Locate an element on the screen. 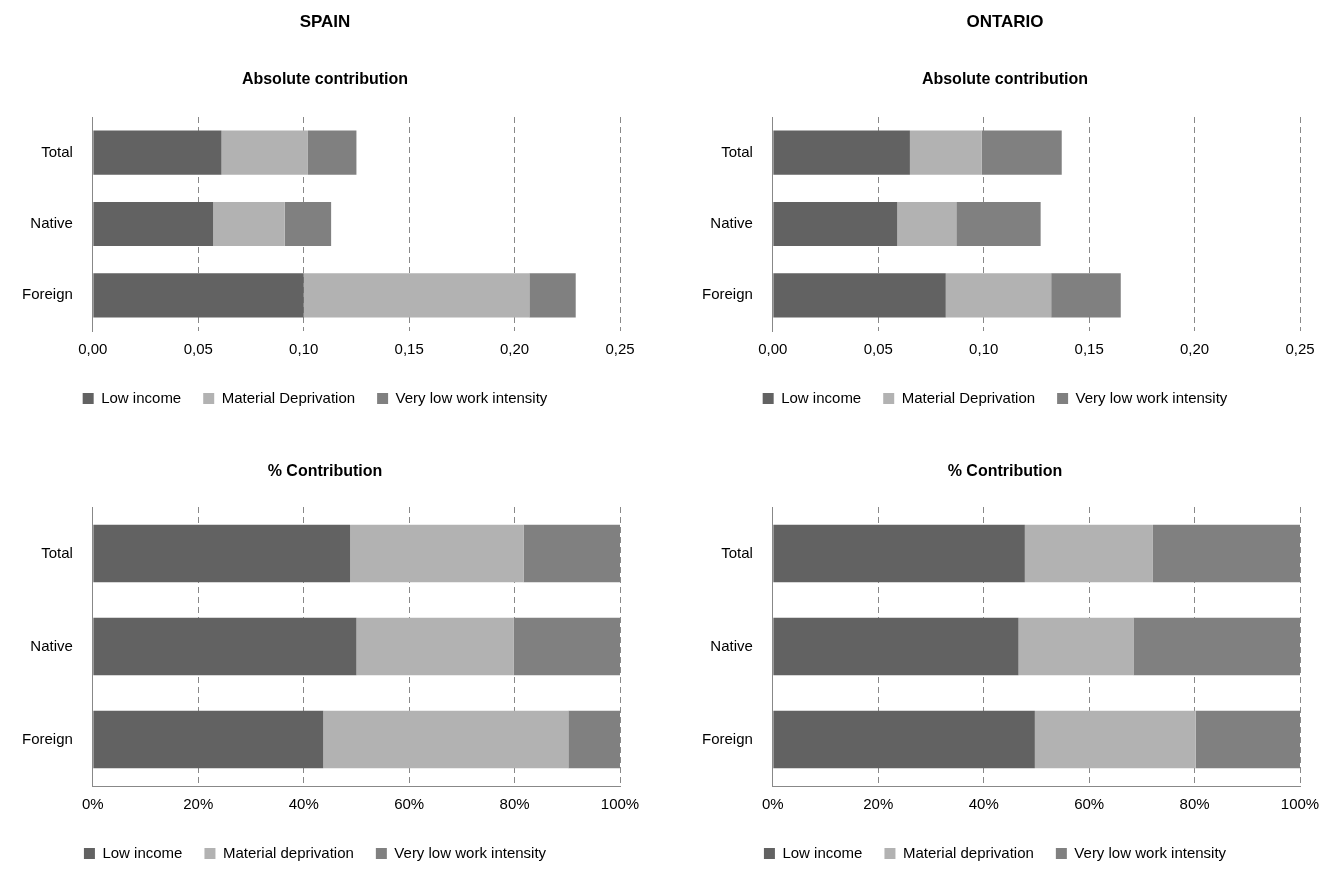  chart-title: SPAIN is located at coordinates (325, 22).